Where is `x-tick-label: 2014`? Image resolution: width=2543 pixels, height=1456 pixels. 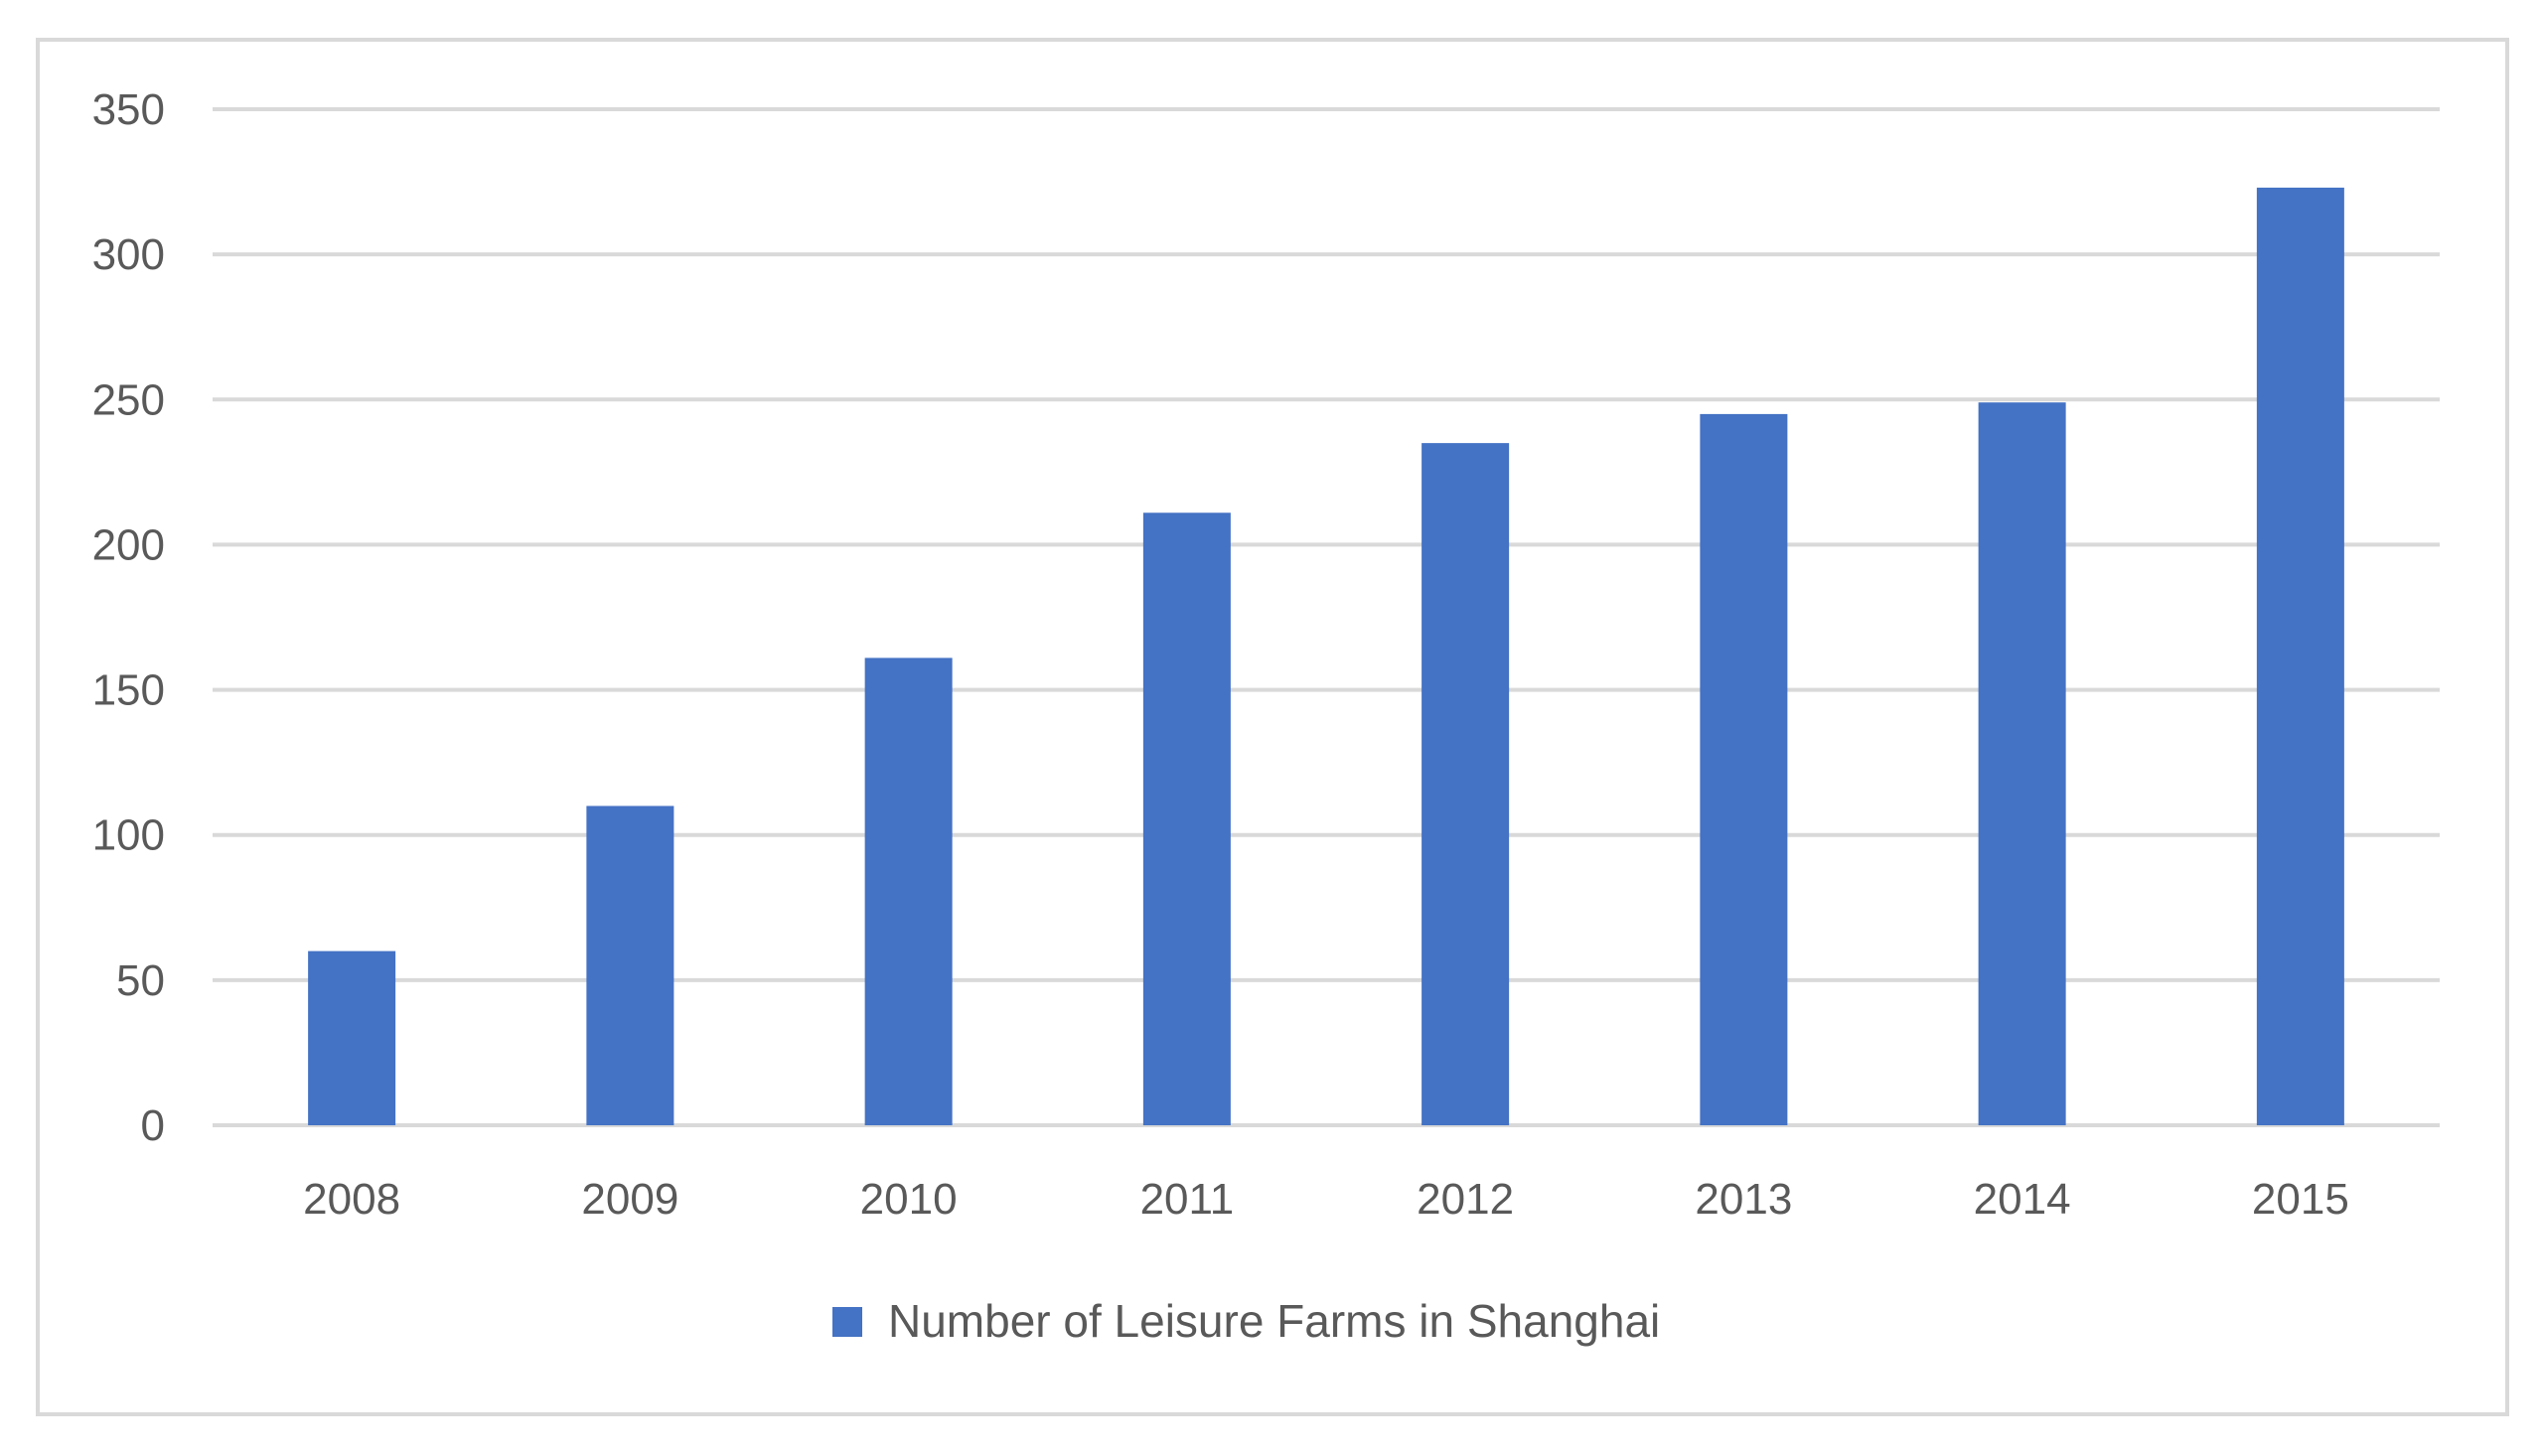 x-tick-label: 2014 is located at coordinates (2022, 1199).